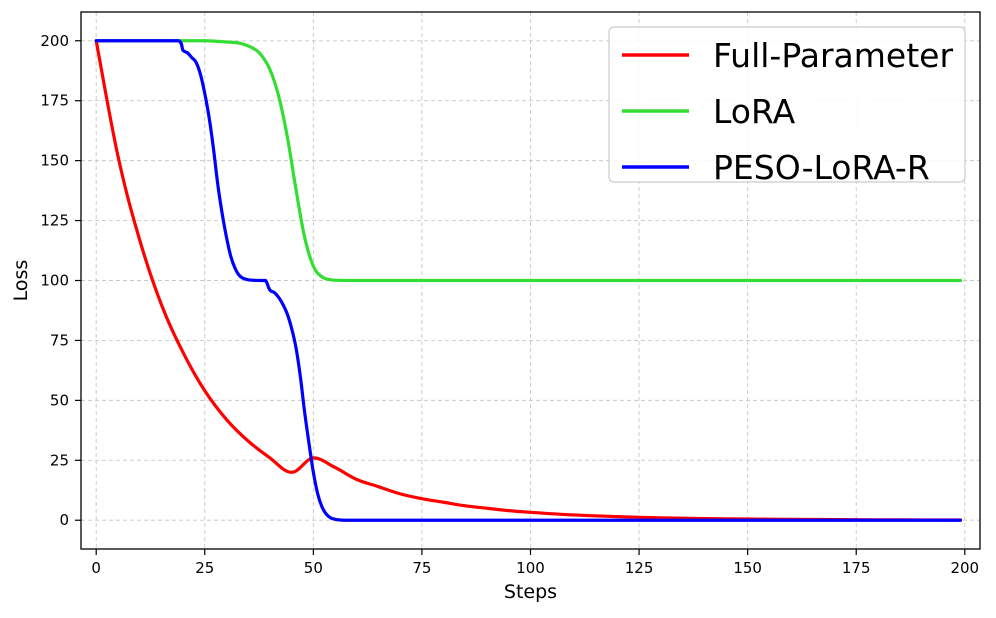 The height and width of the screenshot is (618, 996). What do you see at coordinates (204, 568) in the screenshot?
I see `x-tick-label: 25` at bounding box center [204, 568].